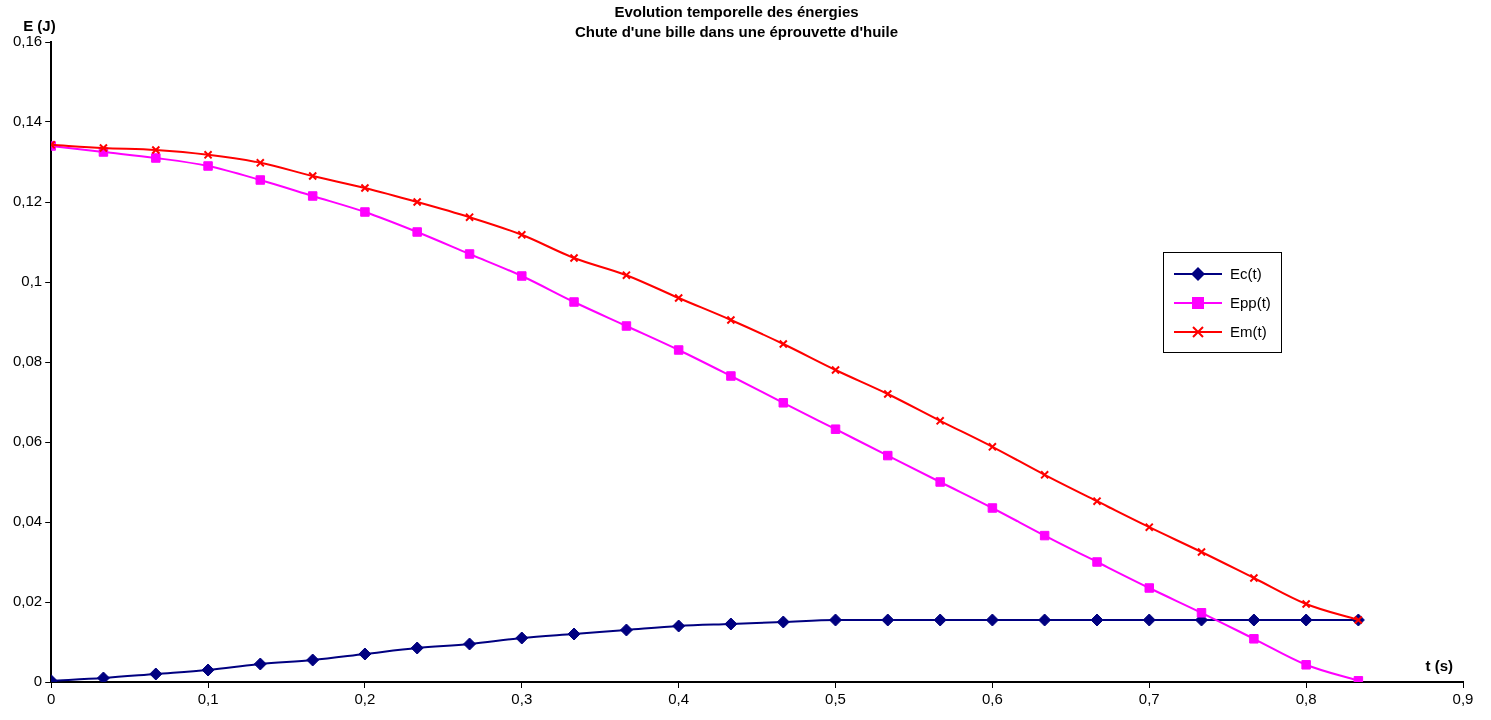  What do you see at coordinates (1248, 331) in the screenshot?
I see `legend-label: Em(t)` at bounding box center [1248, 331].